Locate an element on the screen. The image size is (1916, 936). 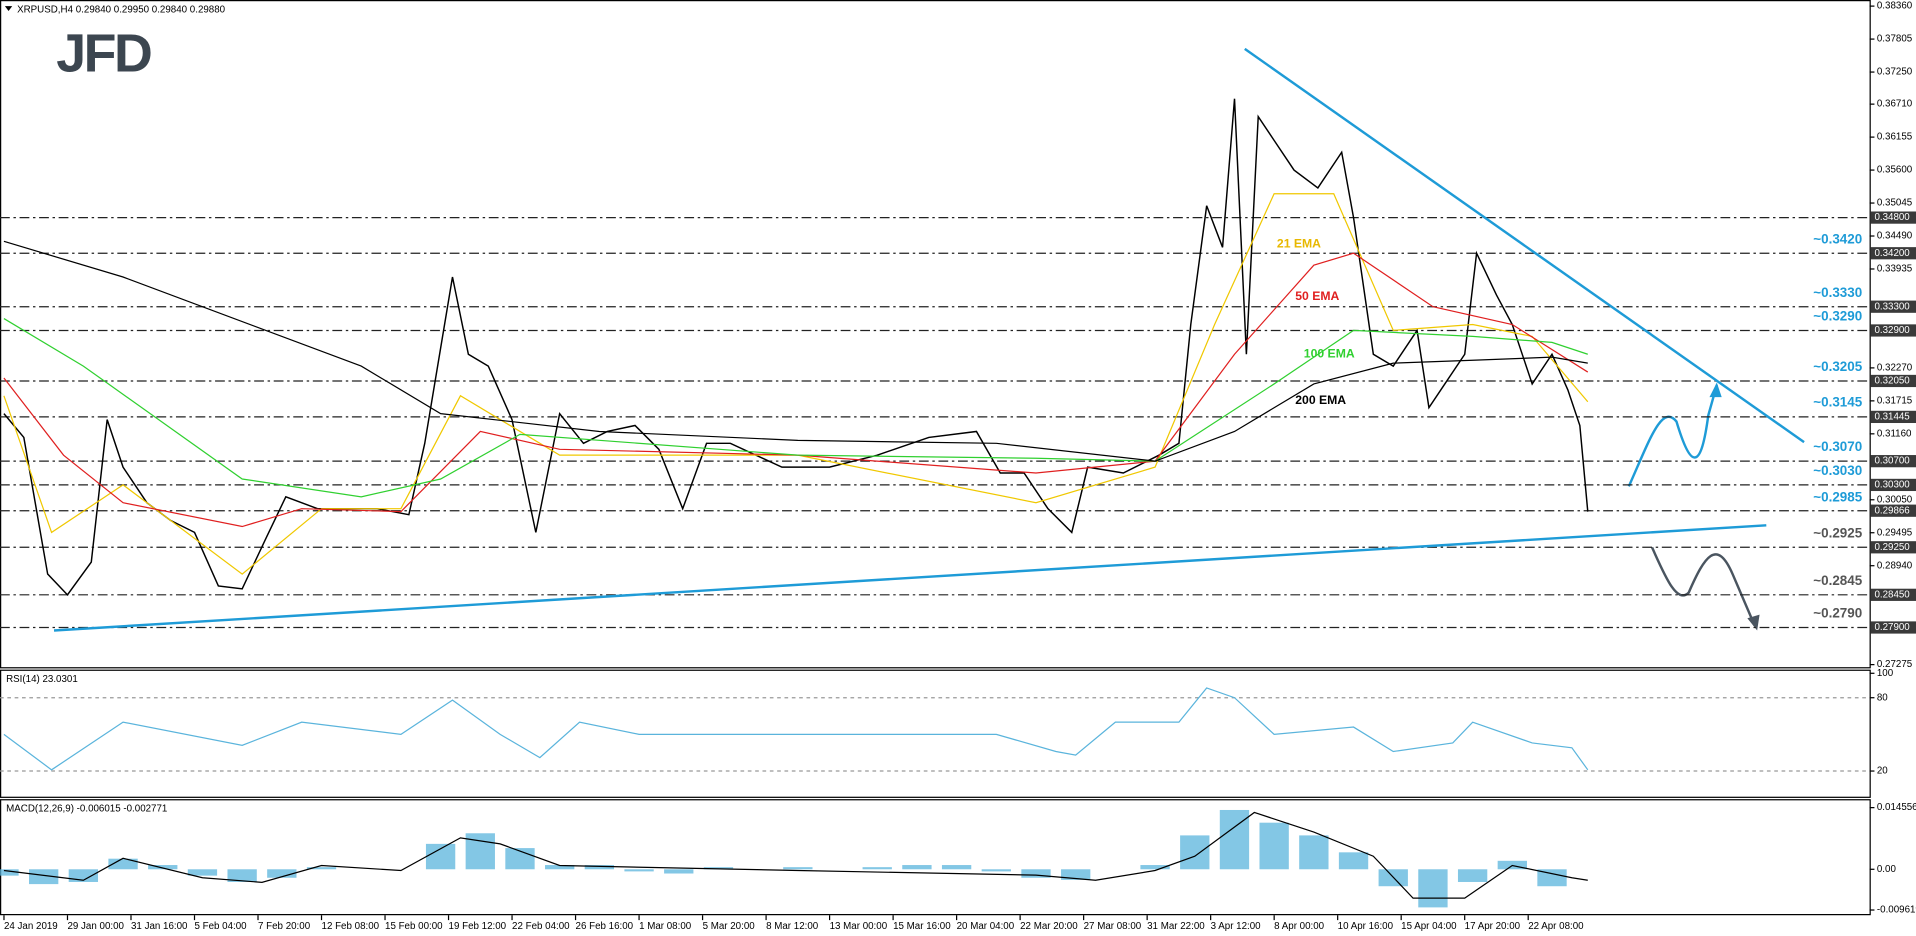
y-tick-label: 0.35045 is located at coordinates (1895, 203).